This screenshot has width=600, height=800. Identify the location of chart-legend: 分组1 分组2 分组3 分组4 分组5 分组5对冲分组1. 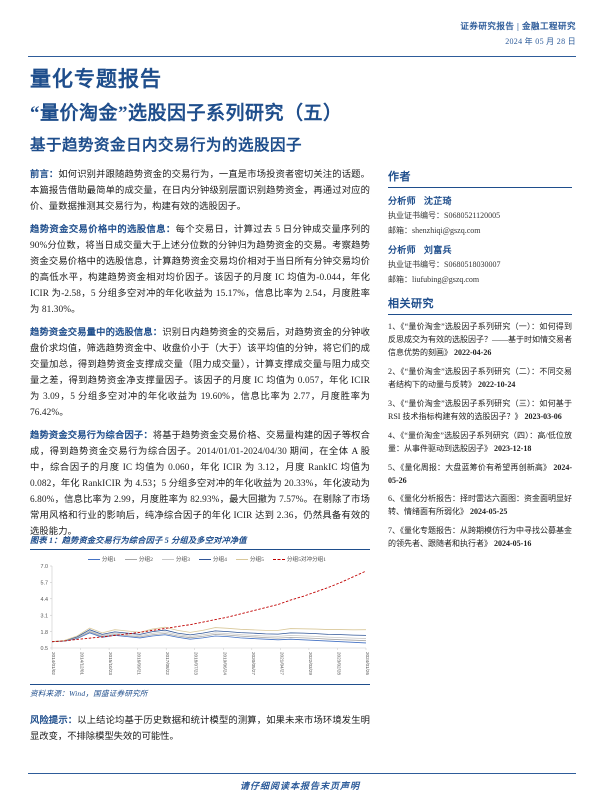
(207, 559).